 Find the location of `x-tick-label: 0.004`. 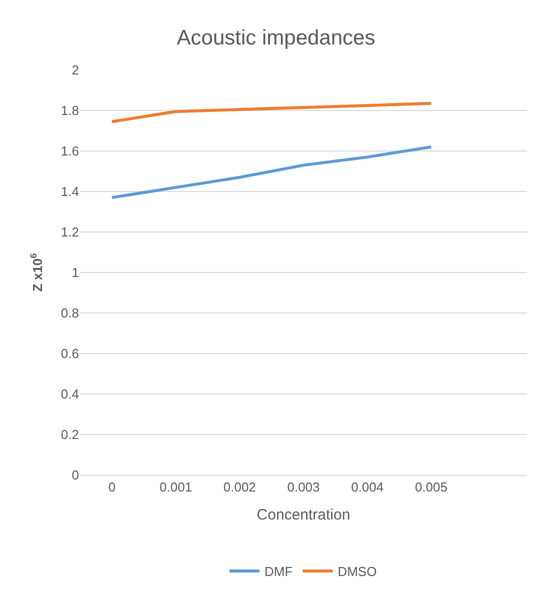

x-tick-label: 0.004 is located at coordinates (367, 487).